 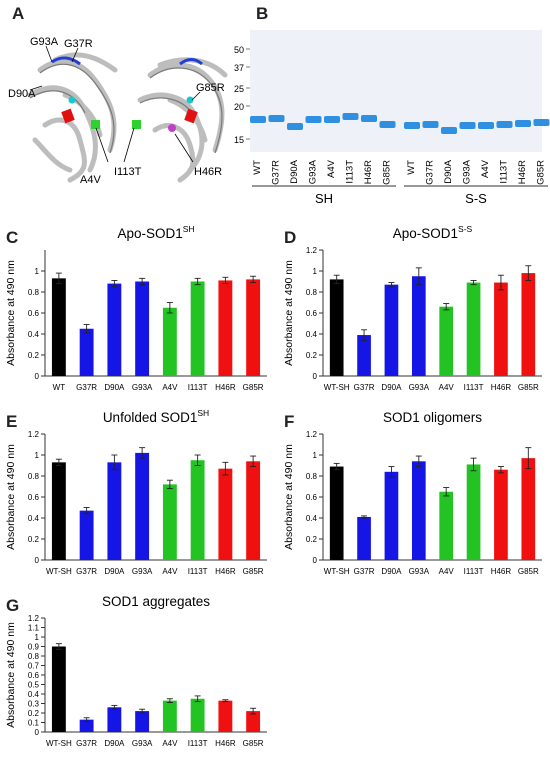 What do you see at coordinates (58, 327) in the screenshot?
I see `bar-wt` at bounding box center [58, 327].